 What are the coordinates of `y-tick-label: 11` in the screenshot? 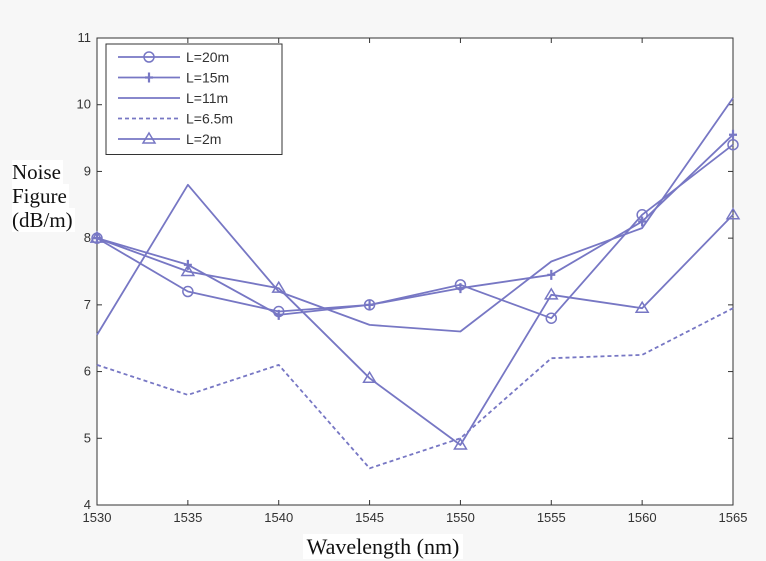 It's located at (85, 37).